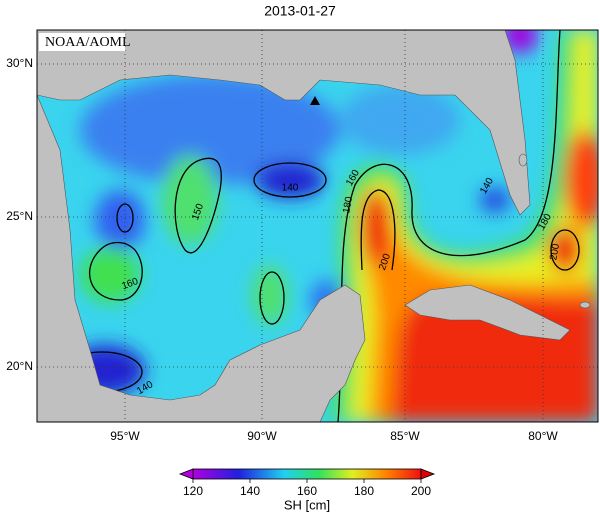  Describe the element at coordinates (307, 491) in the screenshot. I see `colorbar-tick-label: 160` at that location.